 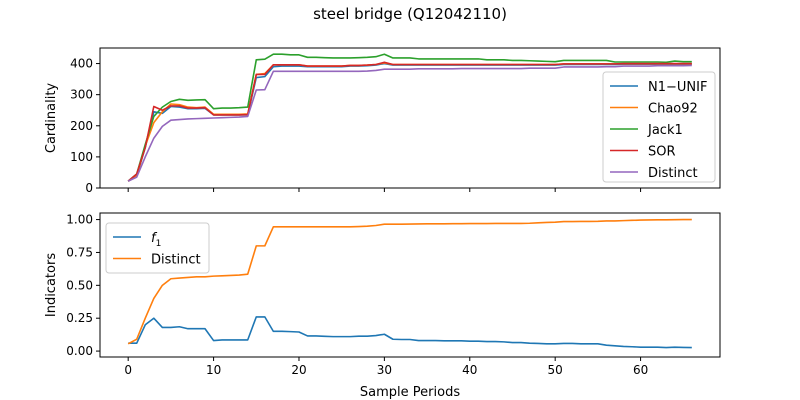 I want to click on x-tick-label: 60, so click(x=640, y=370).